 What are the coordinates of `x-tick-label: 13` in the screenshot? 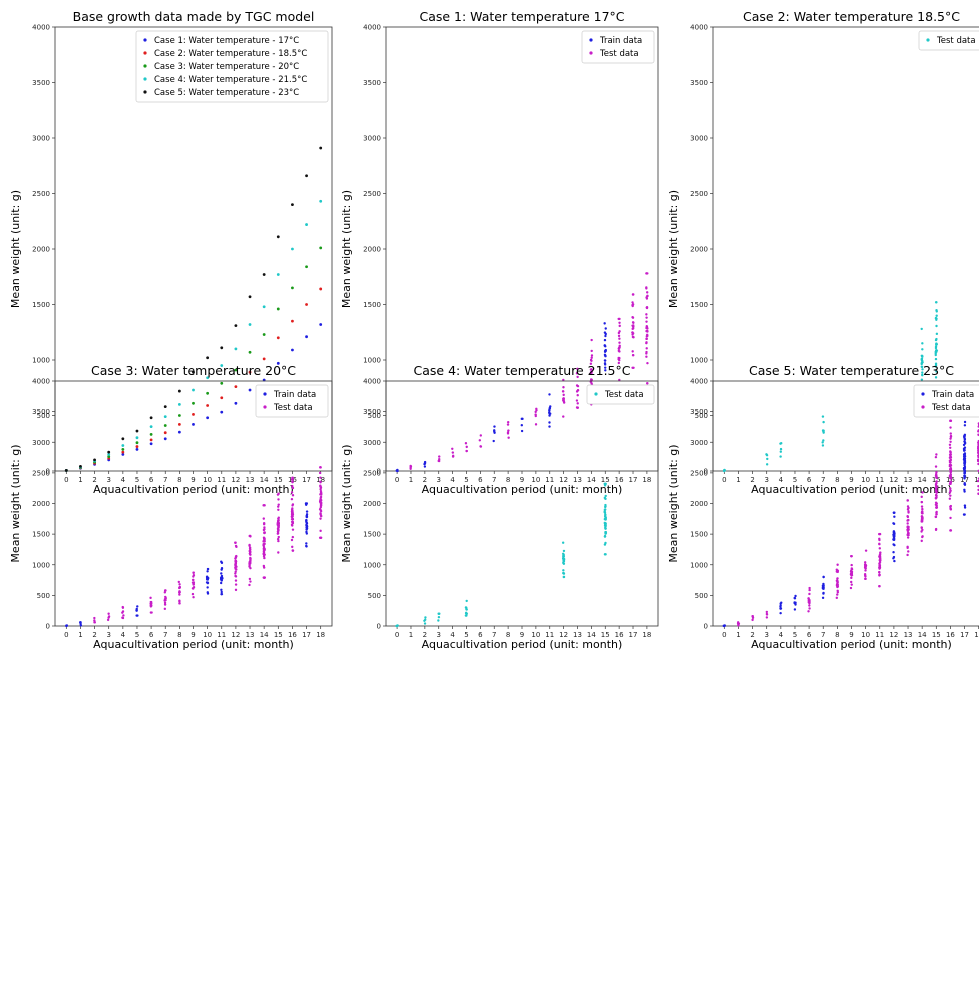 It's located at (577, 635).